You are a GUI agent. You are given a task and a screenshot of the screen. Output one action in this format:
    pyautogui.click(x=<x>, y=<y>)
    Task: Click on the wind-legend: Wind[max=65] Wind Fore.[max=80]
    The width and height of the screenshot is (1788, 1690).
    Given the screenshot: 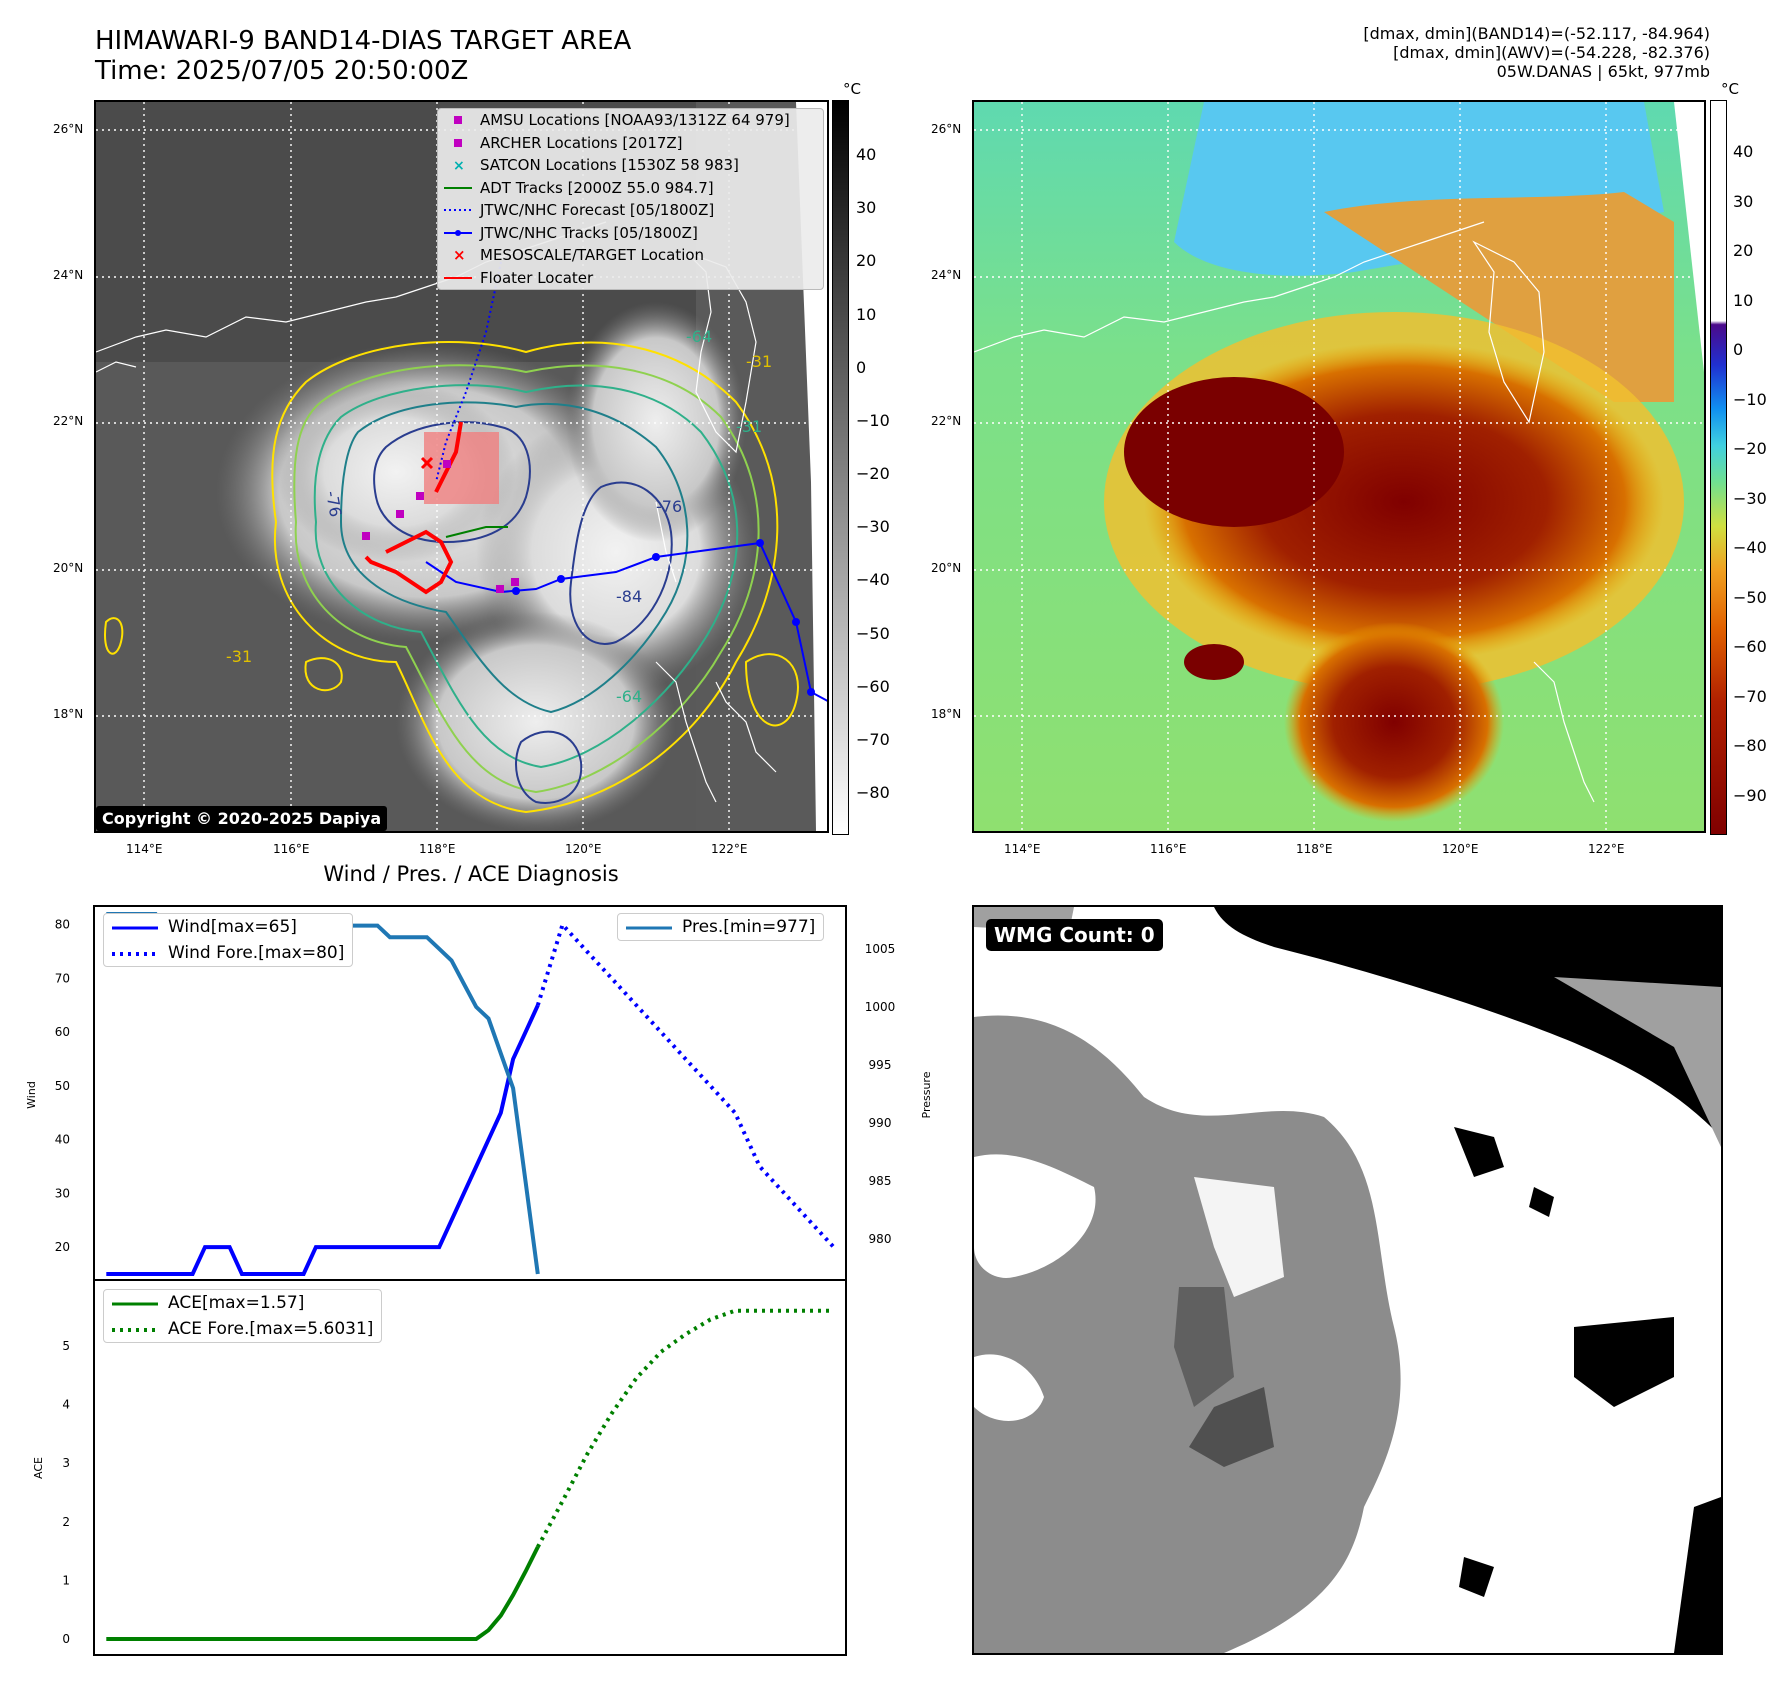 What is the action you would take?
    pyautogui.click(x=228, y=940)
    